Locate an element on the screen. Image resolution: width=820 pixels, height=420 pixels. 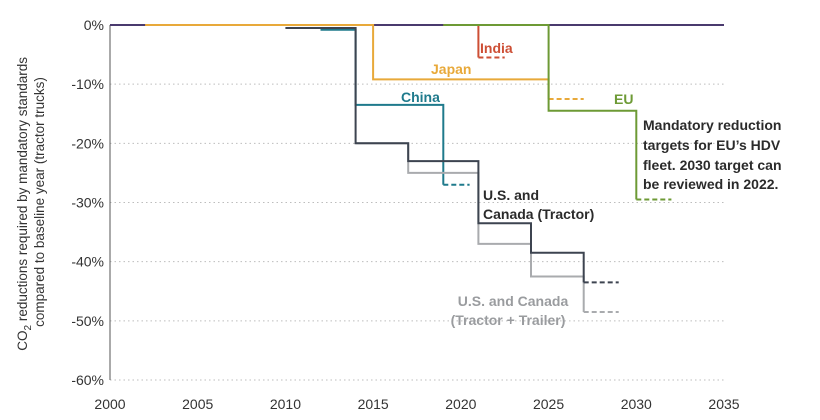
series-label-japan: Japan is located at coordinates (451, 69).